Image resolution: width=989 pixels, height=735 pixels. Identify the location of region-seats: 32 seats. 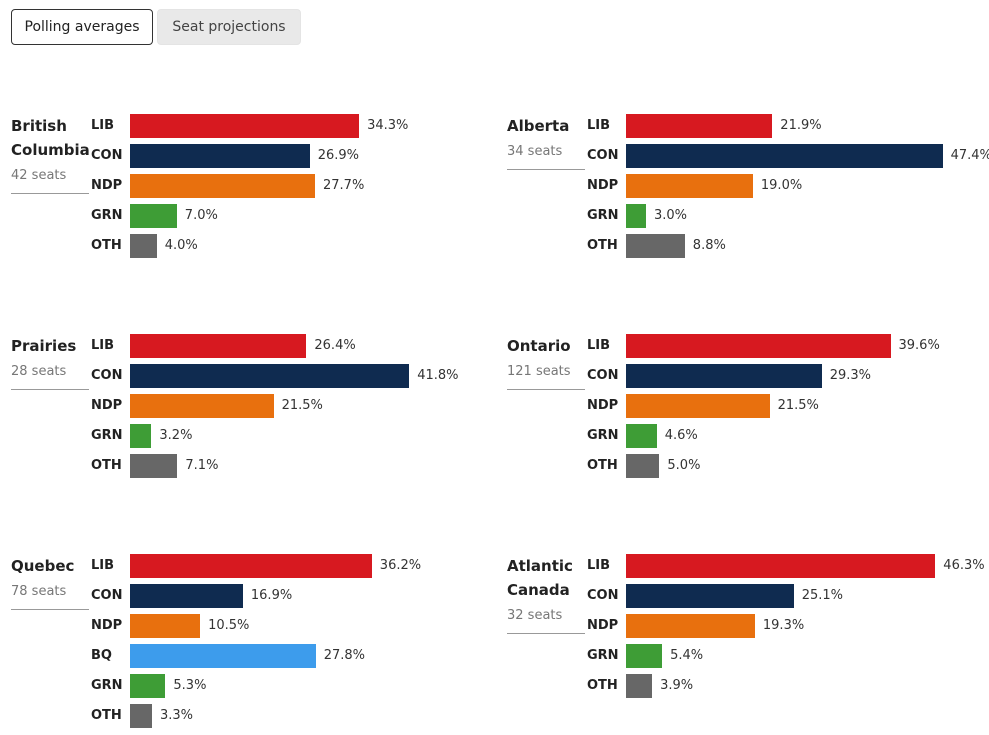
(546, 620).